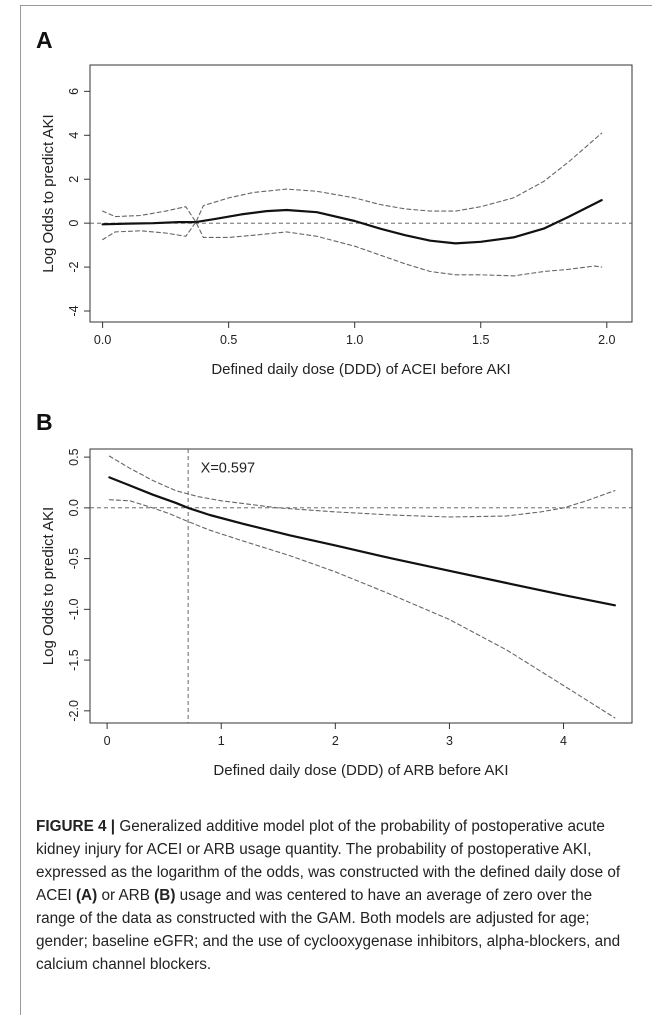  What do you see at coordinates (74, 135) in the screenshot?
I see `y-tick-label: 4` at bounding box center [74, 135].